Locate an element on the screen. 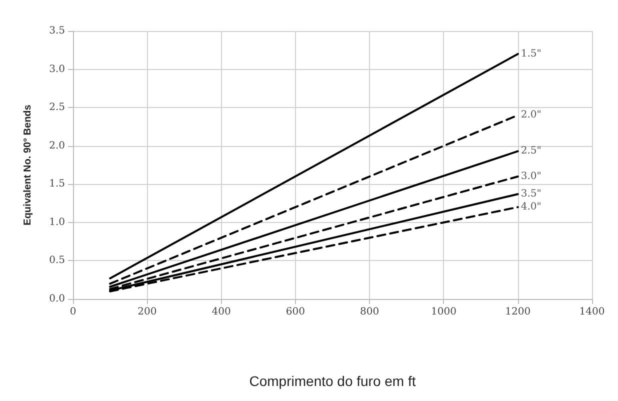  y-axis-title: Equivalent No. 90° Bends is located at coordinates (28, 165).